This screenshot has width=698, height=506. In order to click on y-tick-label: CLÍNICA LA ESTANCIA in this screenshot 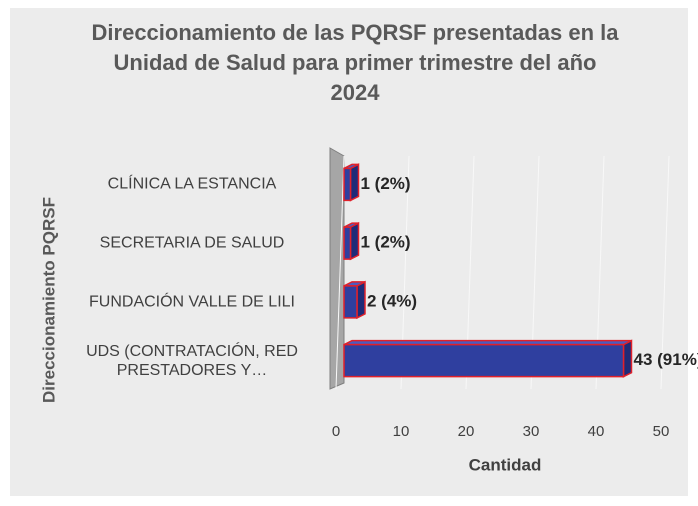, I will do `click(192, 184)`.